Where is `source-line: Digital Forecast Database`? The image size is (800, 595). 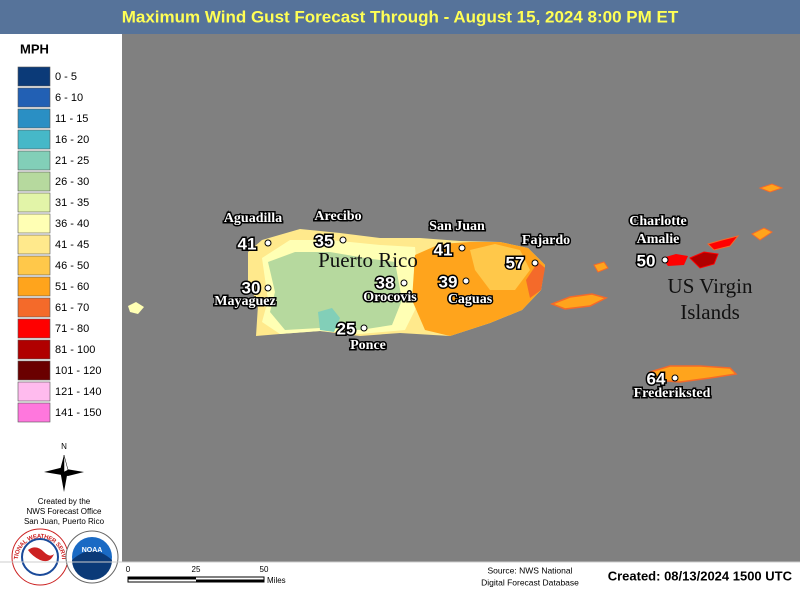
source-line: Digital Forecast Database is located at coordinates (530, 582).